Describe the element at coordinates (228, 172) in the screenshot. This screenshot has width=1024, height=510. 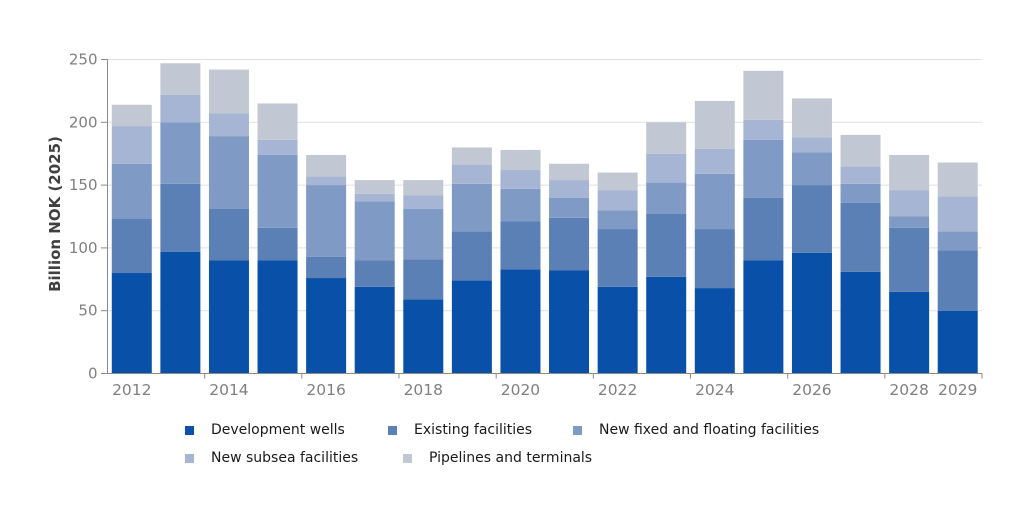
I see `bar-segment-2014-new-fixed-and-floating-facilities` at that location.